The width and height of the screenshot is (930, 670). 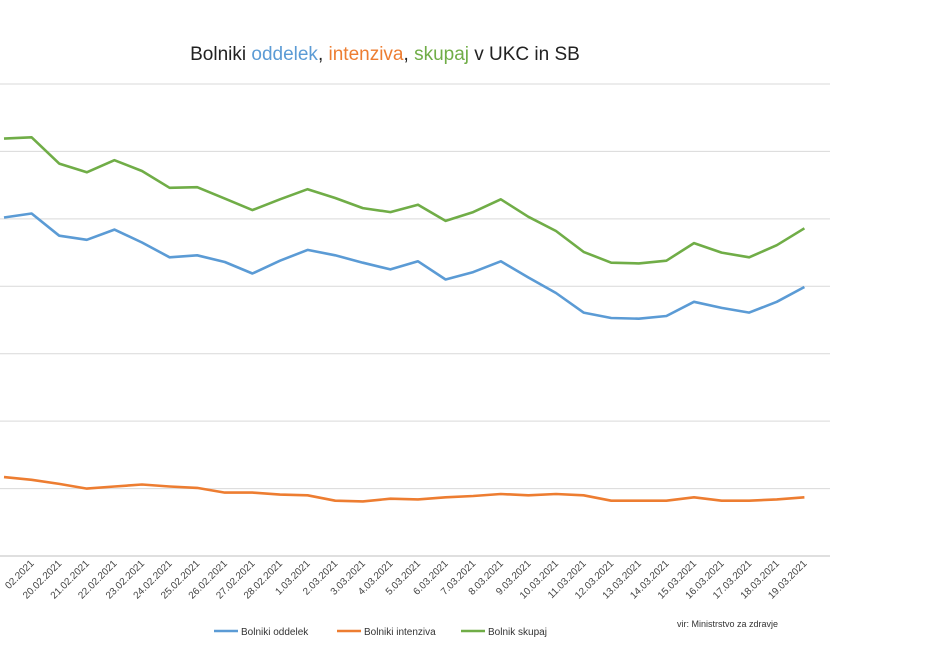 What do you see at coordinates (284, 54) in the screenshot?
I see `chart-title-part: oddelek` at bounding box center [284, 54].